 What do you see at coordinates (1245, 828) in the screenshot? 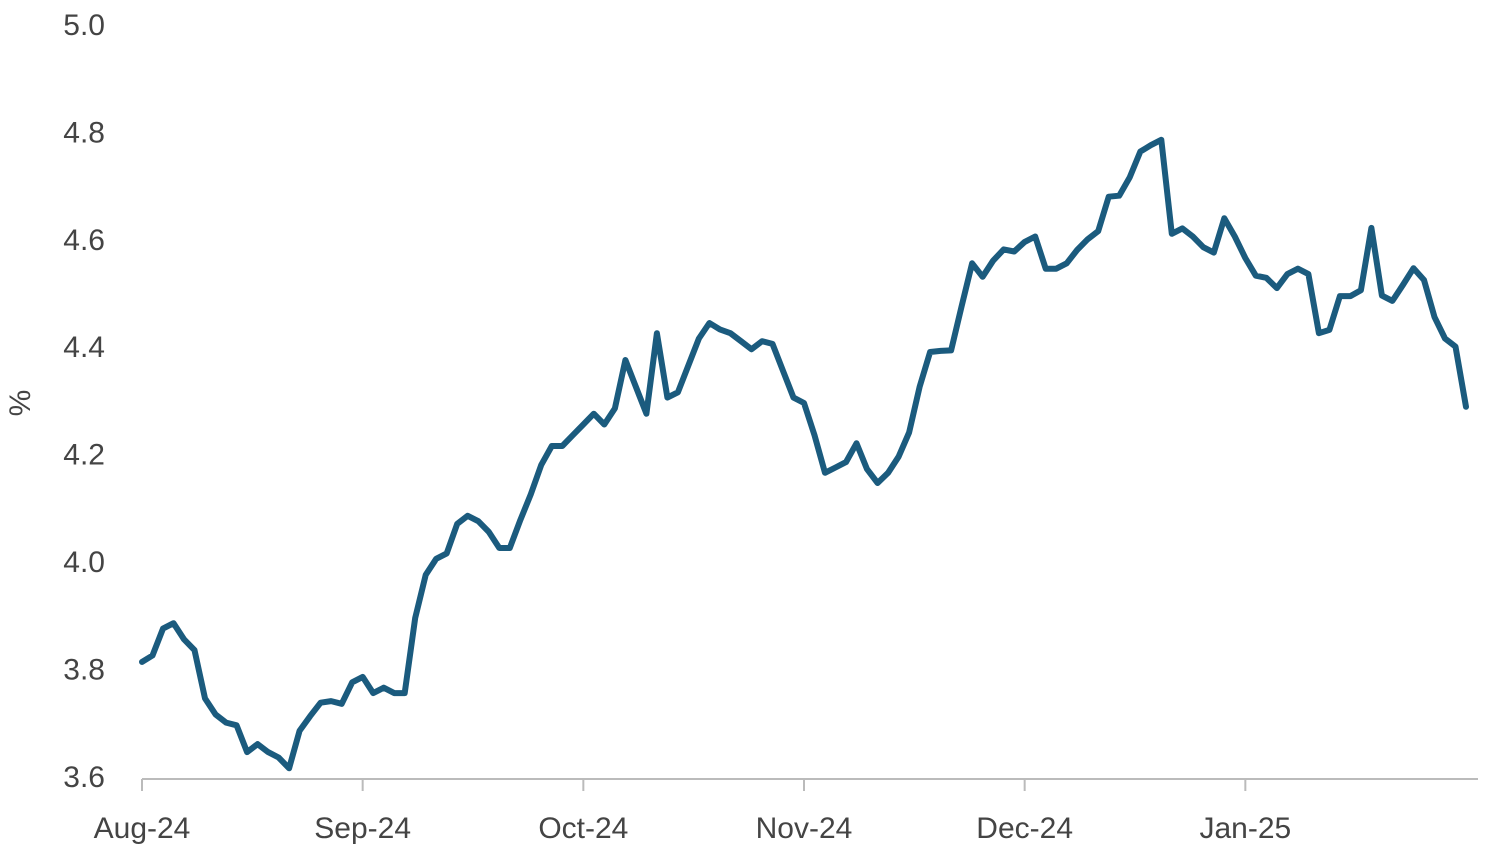
I see `x-tick-label: Jan-25` at bounding box center [1245, 828].